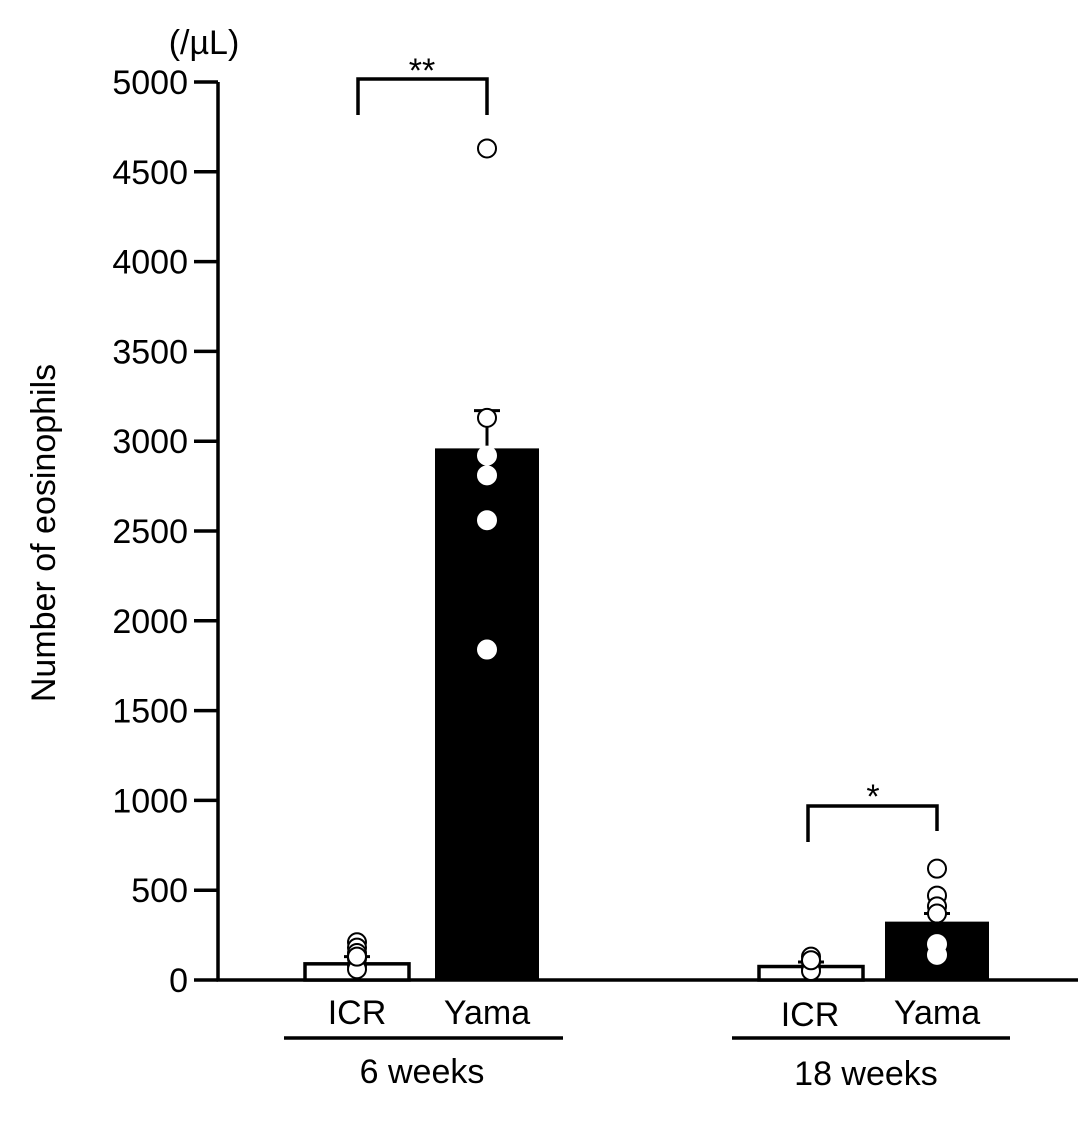  What do you see at coordinates (150, 712) in the screenshot?
I see `y-tick-label-1500: 1500` at bounding box center [150, 712].